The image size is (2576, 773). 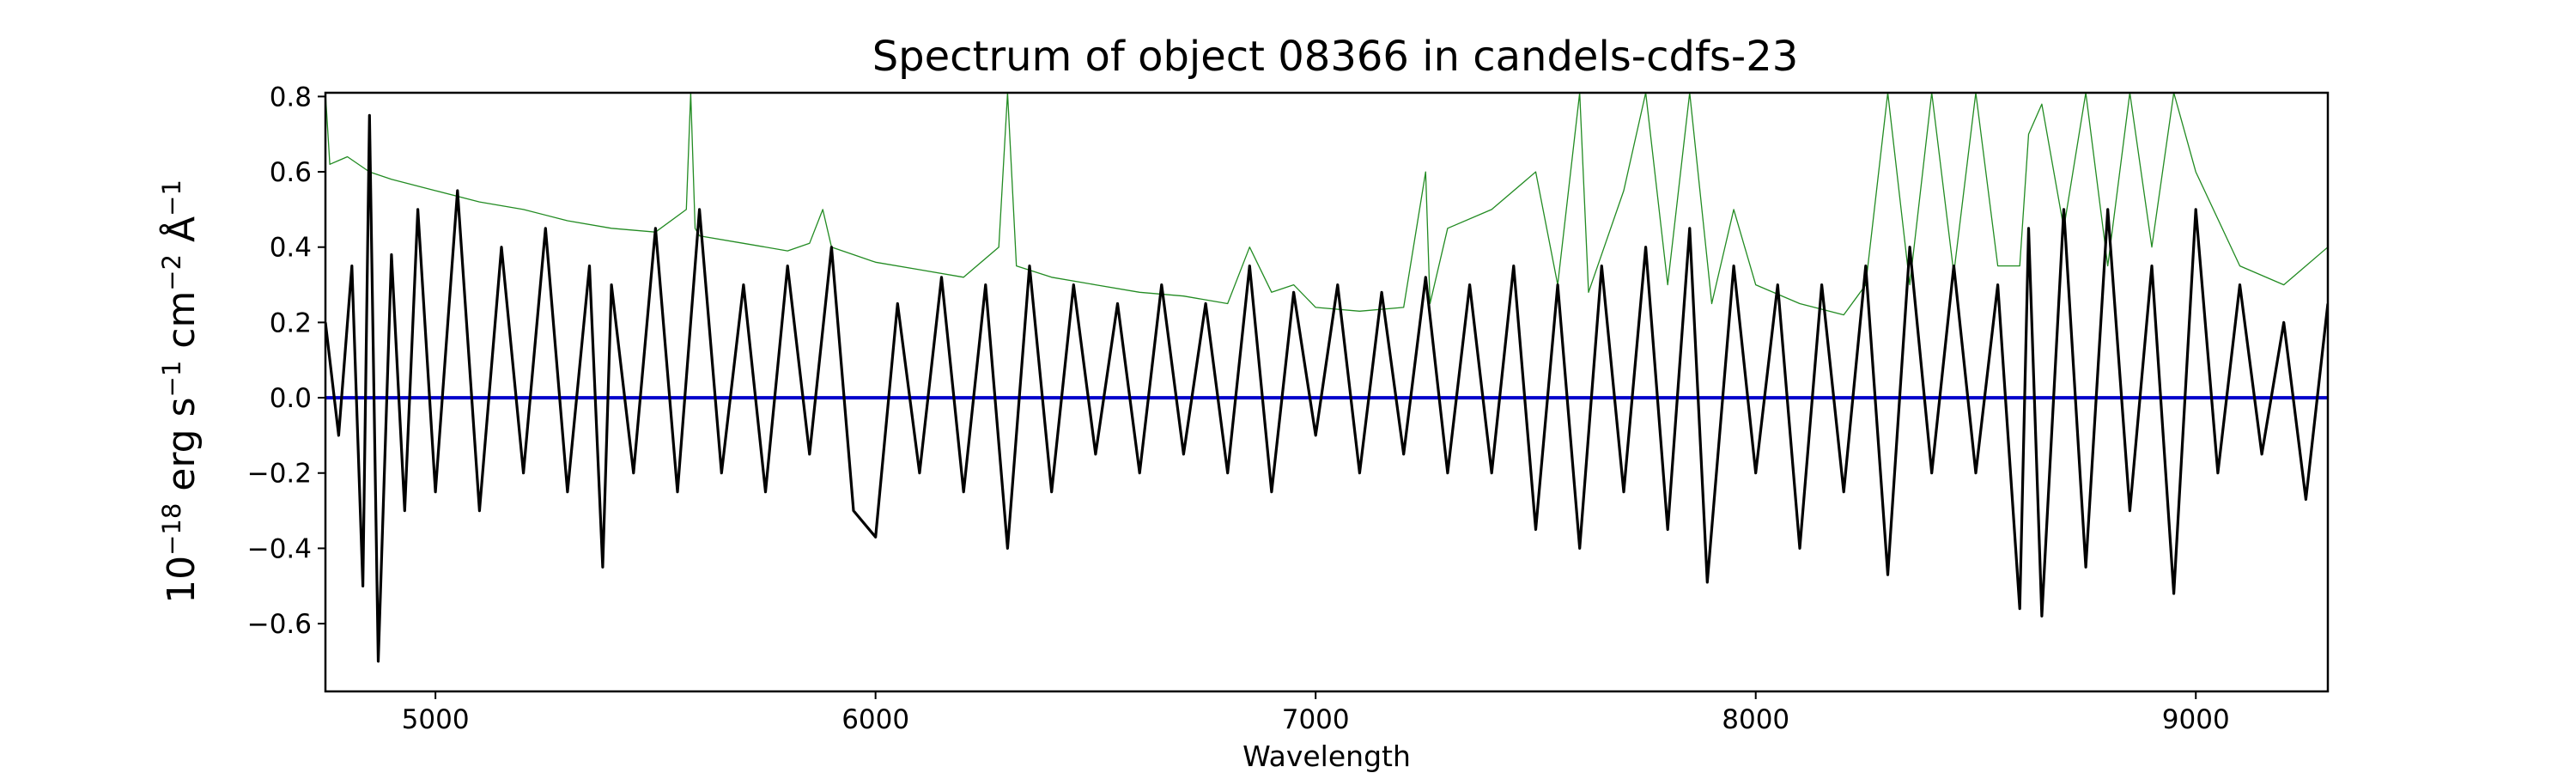 What do you see at coordinates (181, 235) in the screenshot?
I see `y-axis-label-angstrom: Å` at bounding box center [181, 235].